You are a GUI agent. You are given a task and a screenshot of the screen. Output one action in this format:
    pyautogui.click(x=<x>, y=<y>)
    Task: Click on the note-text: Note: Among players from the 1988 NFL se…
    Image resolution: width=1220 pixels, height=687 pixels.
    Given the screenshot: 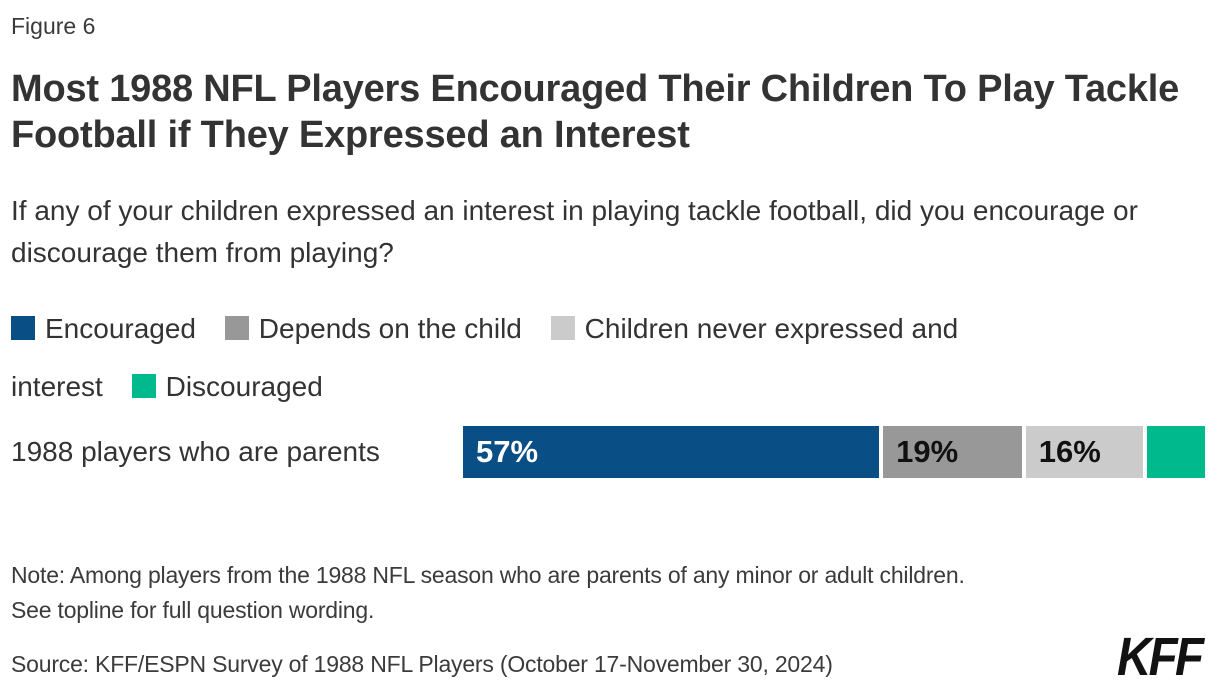 What is the action you would take?
    pyautogui.click(x=488, y=592)
    